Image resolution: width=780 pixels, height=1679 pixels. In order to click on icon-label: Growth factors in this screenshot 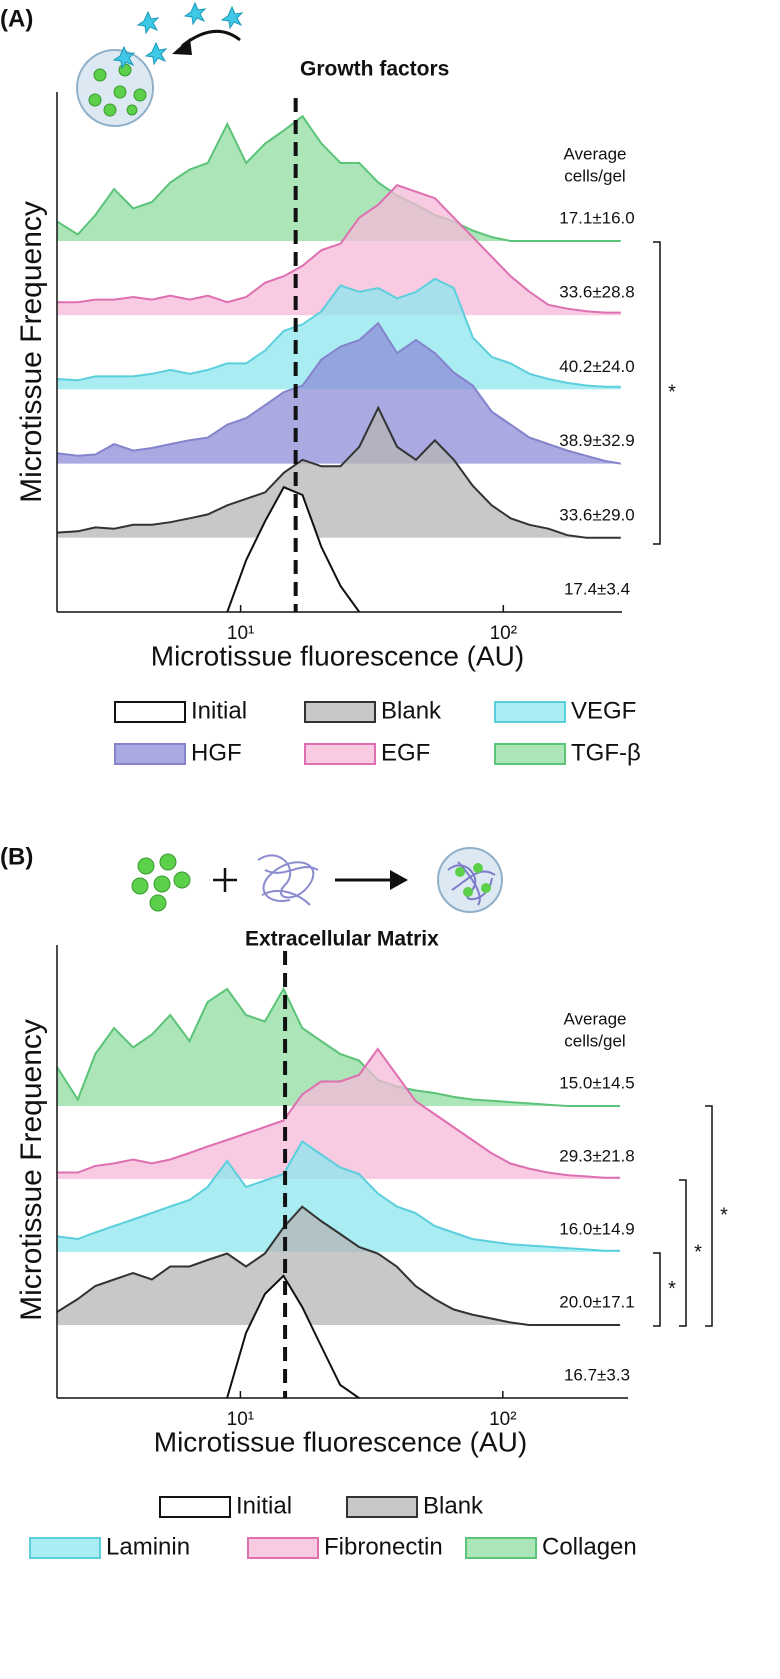, I will do `click(374, 69)`.